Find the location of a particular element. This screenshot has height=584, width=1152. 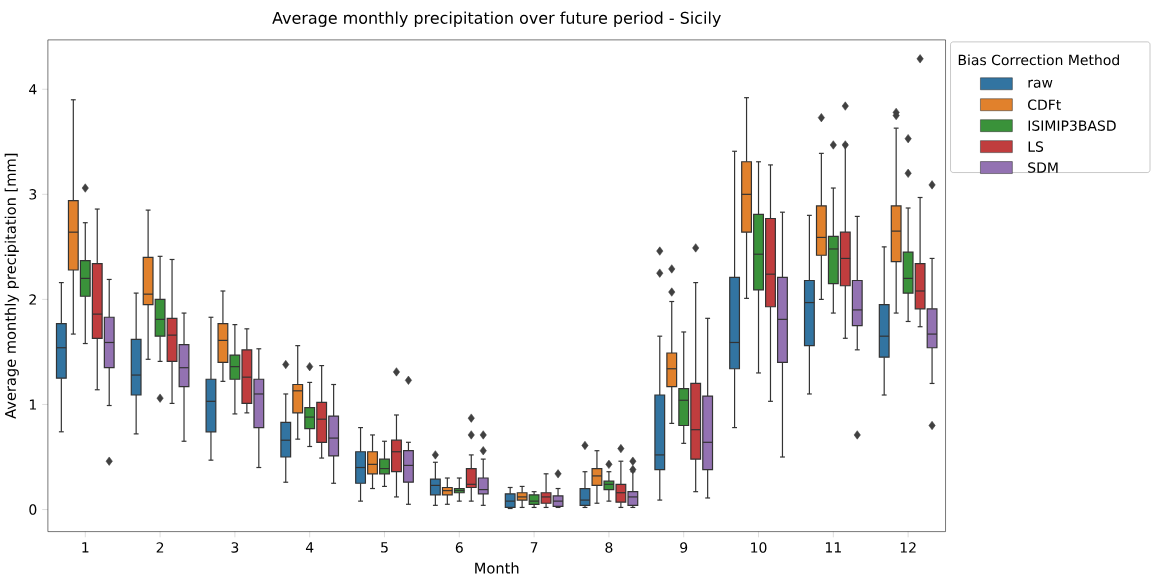

x-tick-label: 9 is located at coordinates (684, 547).